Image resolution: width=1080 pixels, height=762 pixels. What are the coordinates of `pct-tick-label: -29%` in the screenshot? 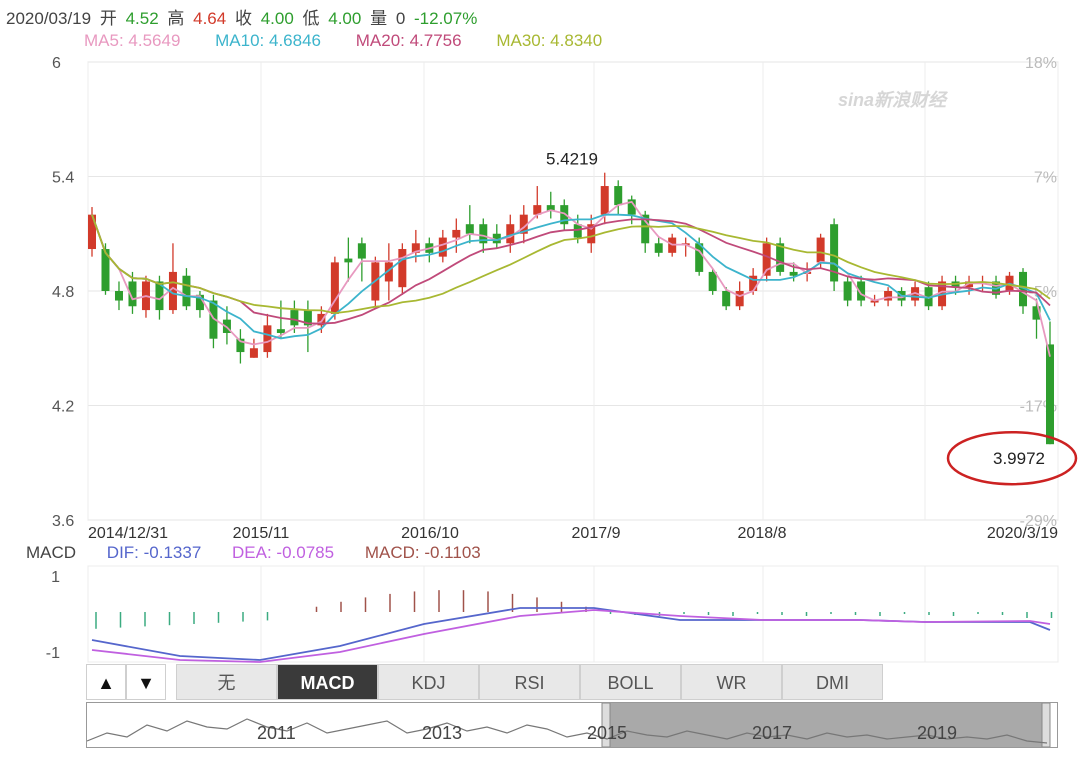 It's located at (1038, 521).